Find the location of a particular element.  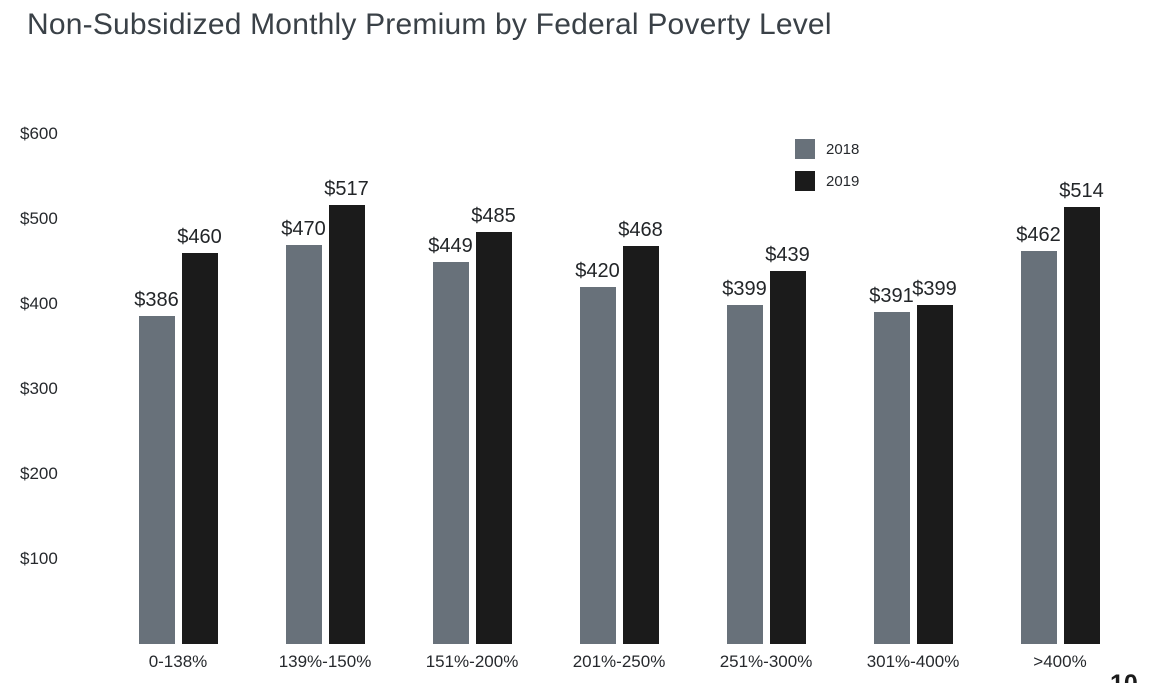

bar-2019-301%-400% is located at coordinates (934, 474).